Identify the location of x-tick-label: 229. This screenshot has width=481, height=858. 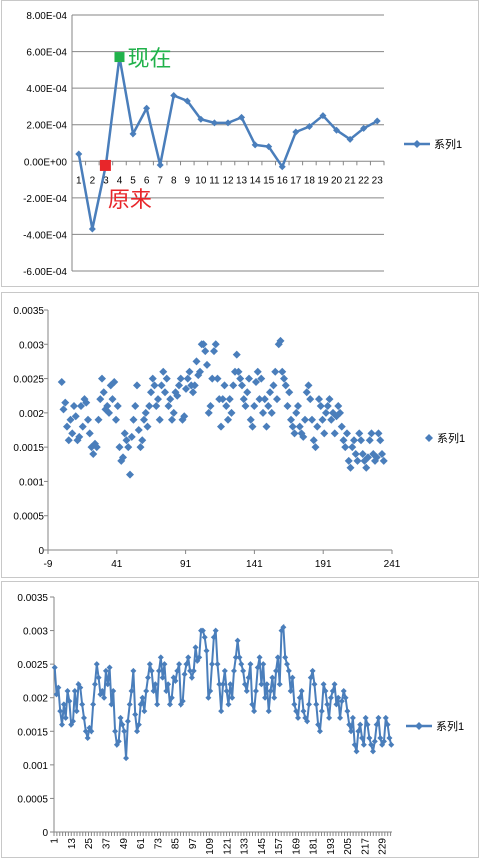
(383, 846).